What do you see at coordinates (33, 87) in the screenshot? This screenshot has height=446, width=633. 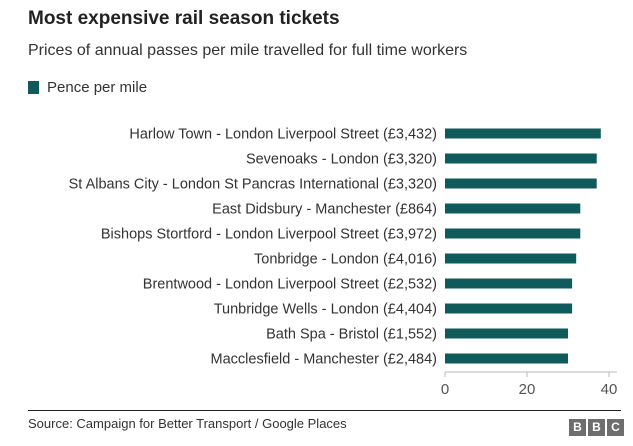 I see `legend-swatch` at bounding box center [33, 87].